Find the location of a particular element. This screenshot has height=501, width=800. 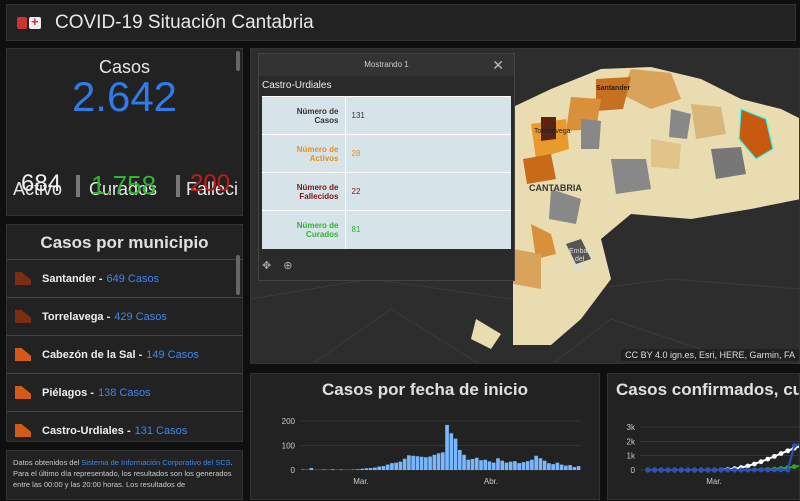

list-item: Castro-Urdiales -131 Casos is located at coordinates (124, 426).